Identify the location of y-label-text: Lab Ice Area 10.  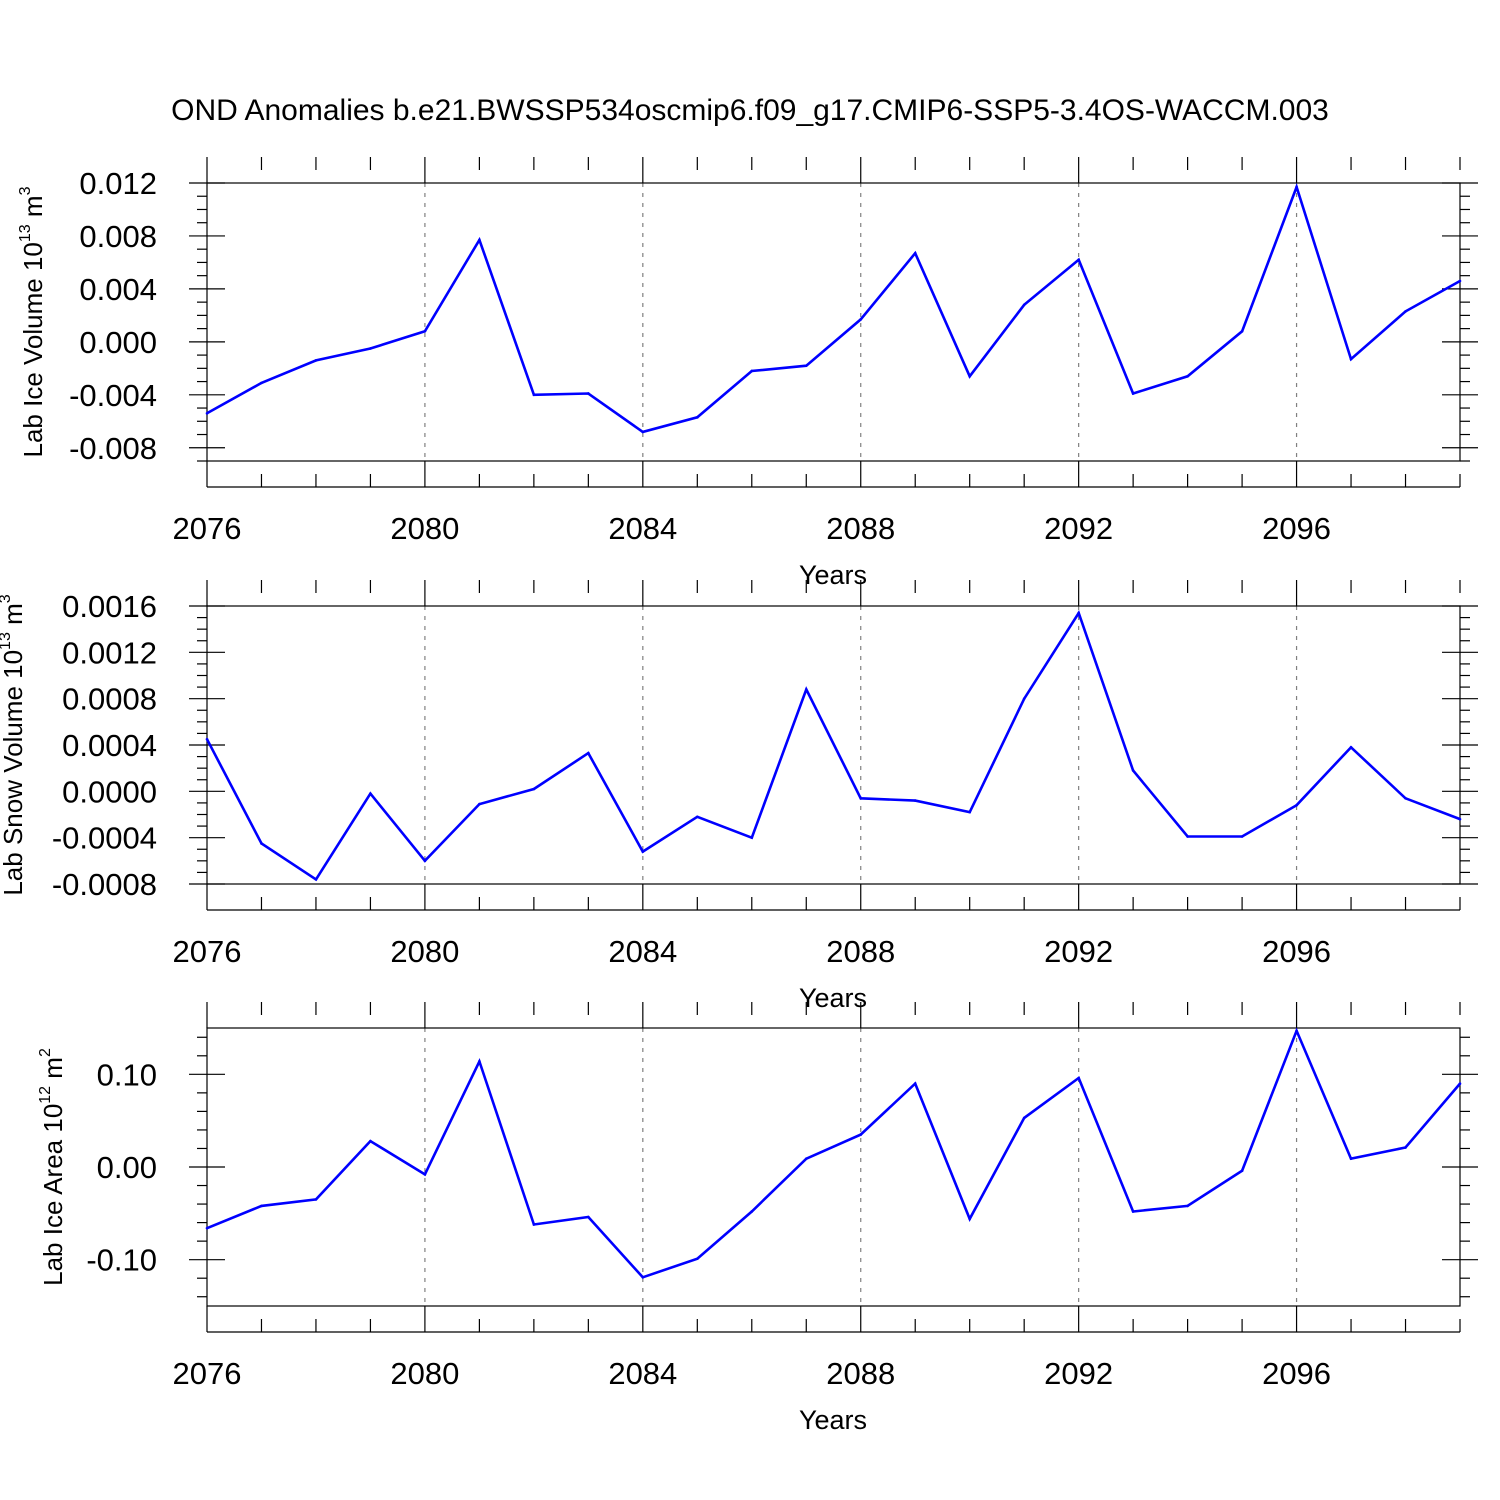
(53, 1195).